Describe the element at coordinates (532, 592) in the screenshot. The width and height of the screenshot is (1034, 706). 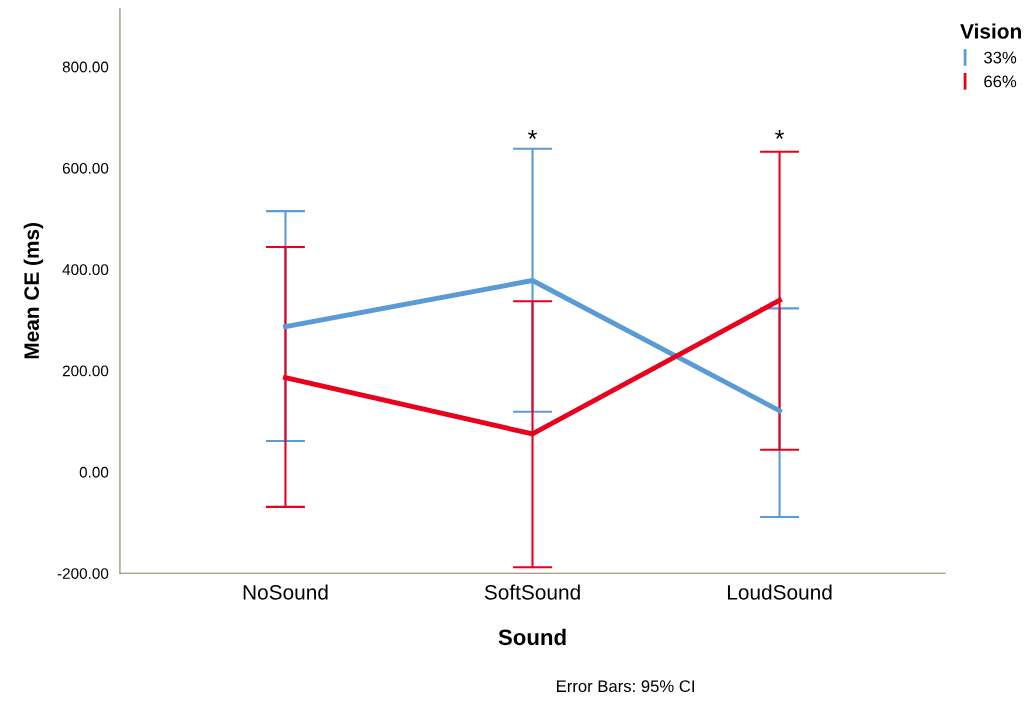
I see `x-tick-label: SoftSound` at that location.